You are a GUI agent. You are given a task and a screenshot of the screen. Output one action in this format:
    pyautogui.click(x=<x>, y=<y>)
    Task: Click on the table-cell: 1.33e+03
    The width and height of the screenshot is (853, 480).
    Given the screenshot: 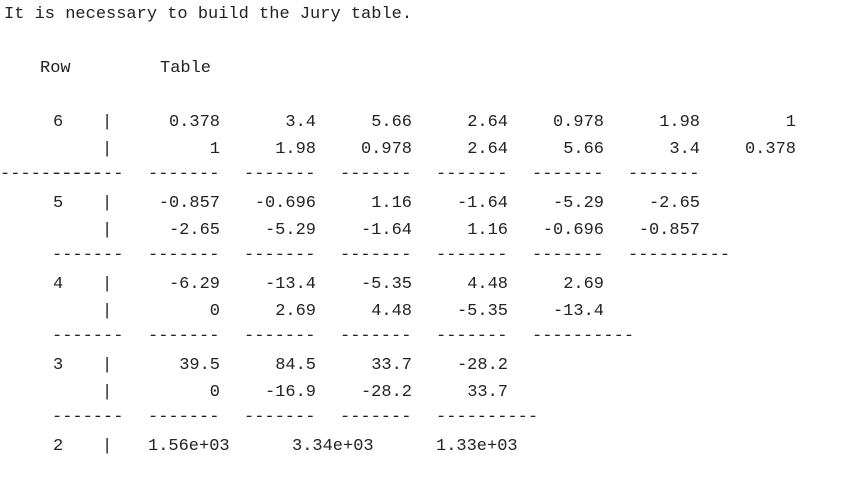 What is the action you would take?
    pyautogui.click(x=477, y=446)
    